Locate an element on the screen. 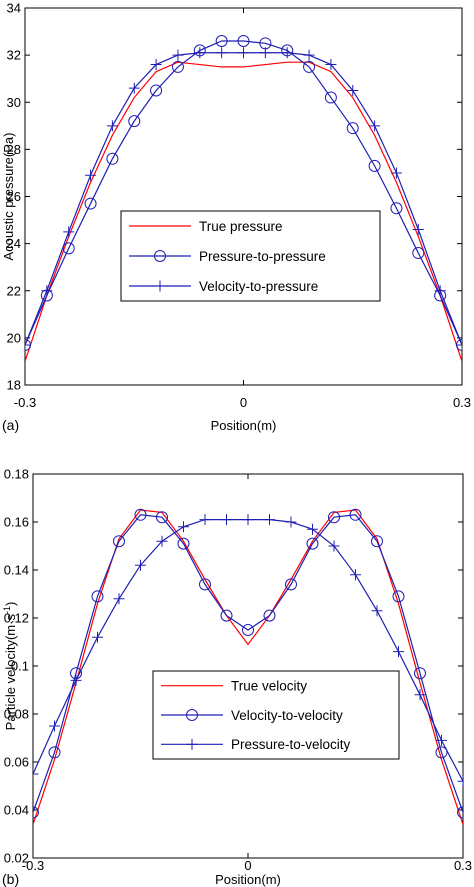  legend-item: True pressure is located at coordinates (206, 226).